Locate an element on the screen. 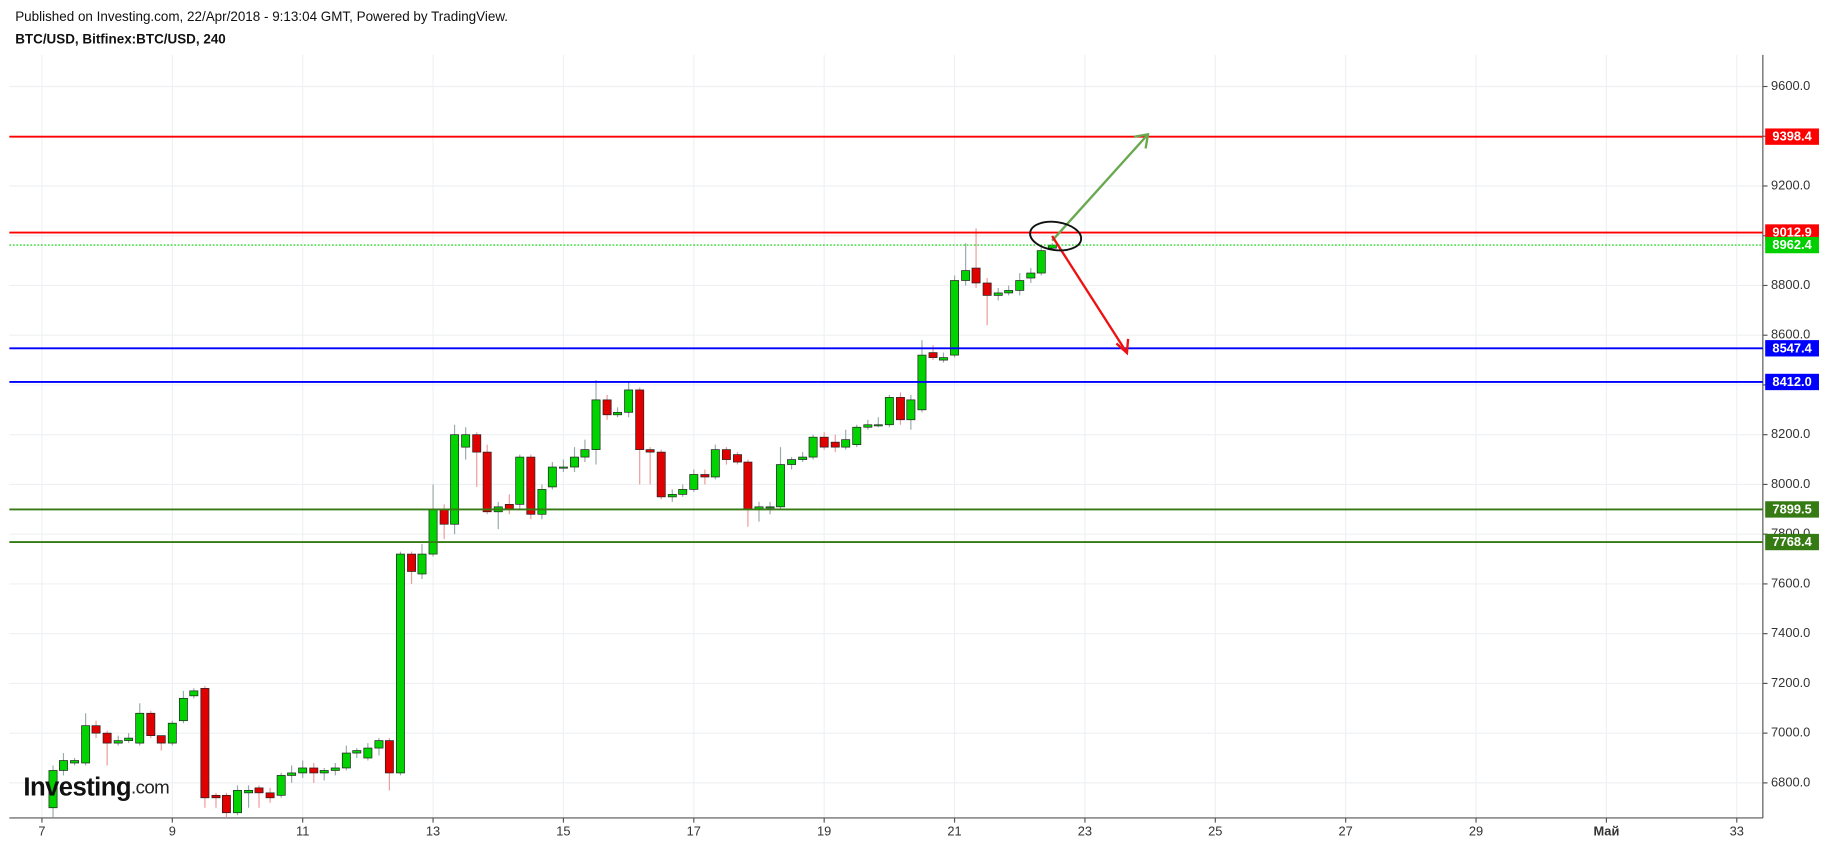 The width and height of the screenshot is (1833, 846). y-tick-label: 7000.0 is located at coordinates (1790, 732).